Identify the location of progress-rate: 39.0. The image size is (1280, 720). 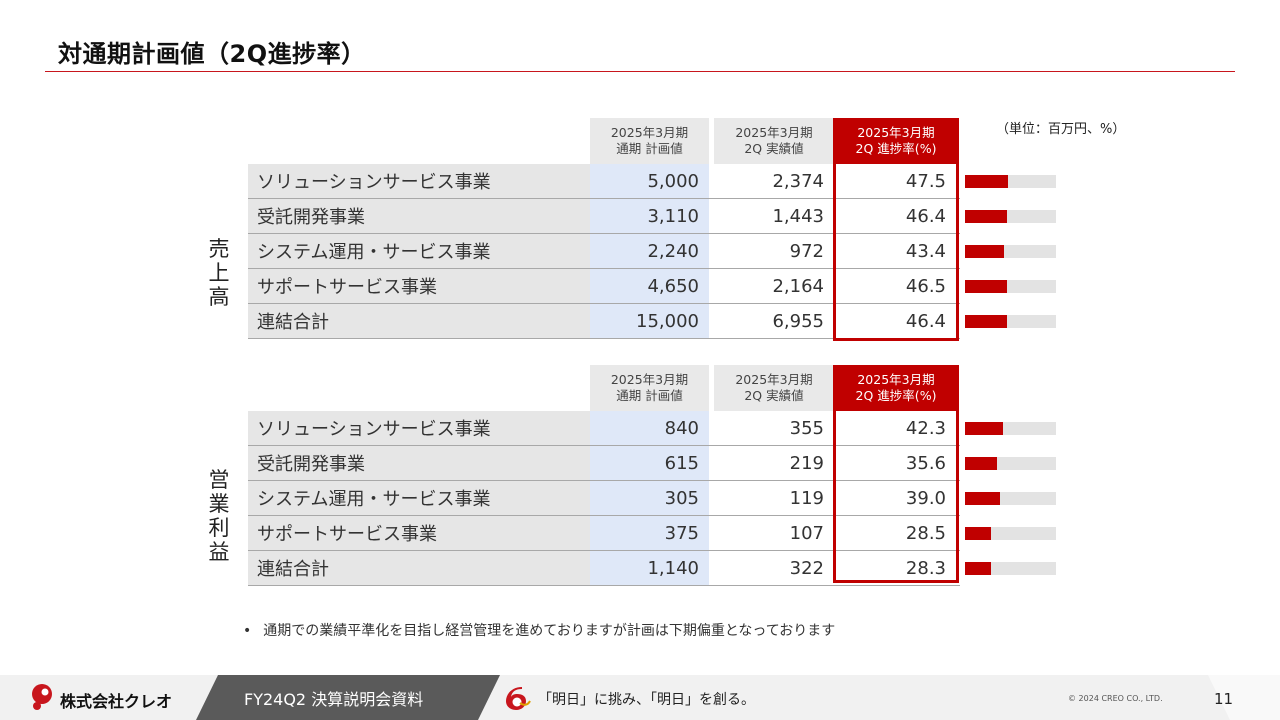
(896, 498).